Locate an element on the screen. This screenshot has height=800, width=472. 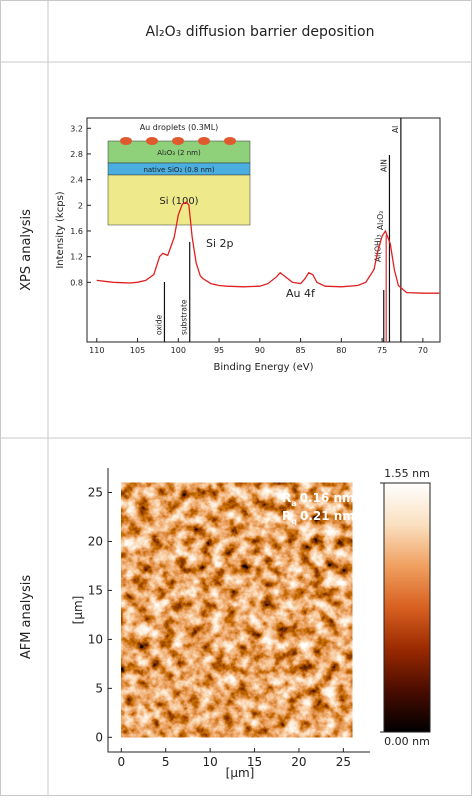
roughness-value: 0.16 nm is located at coordinates (327, 498).